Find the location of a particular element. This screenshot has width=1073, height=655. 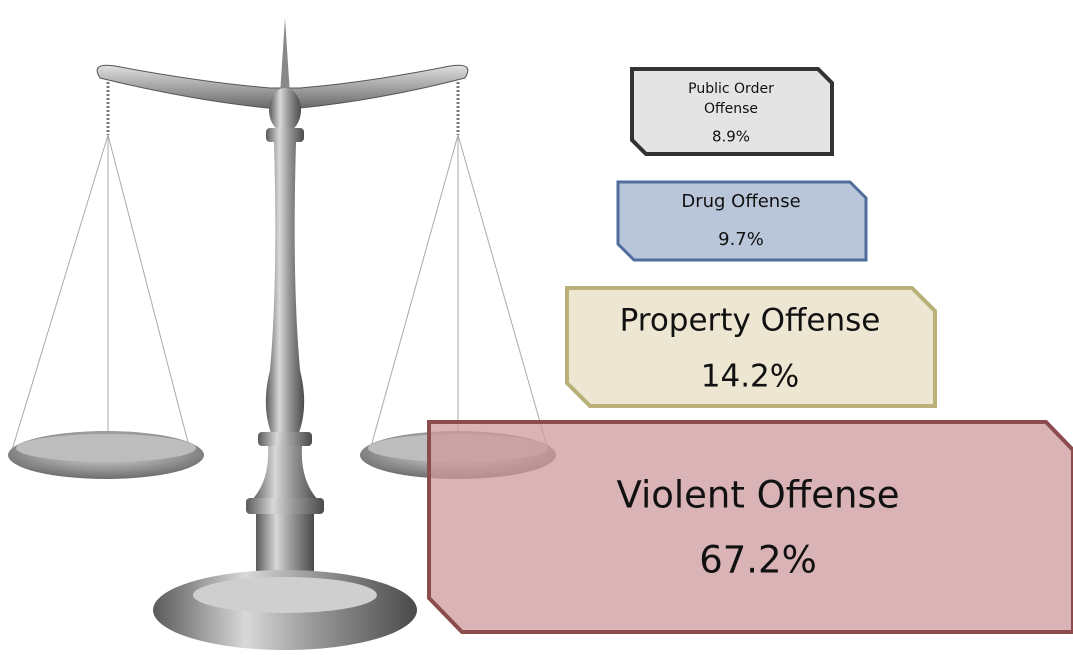

node-label: Public Order is located at coordinates (731, 89).